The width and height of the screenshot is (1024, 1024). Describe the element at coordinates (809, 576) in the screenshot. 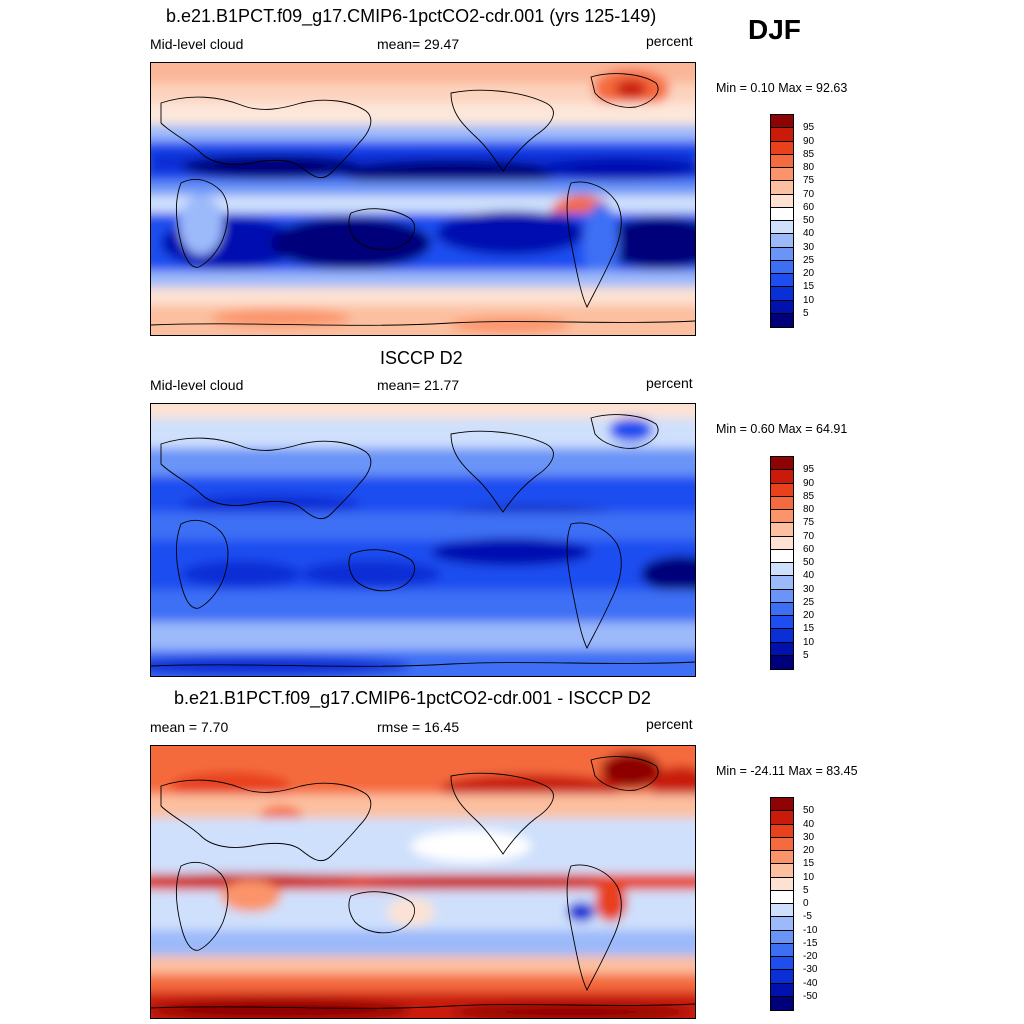

I see `colorbar-2-tick-label: 40` at that location.